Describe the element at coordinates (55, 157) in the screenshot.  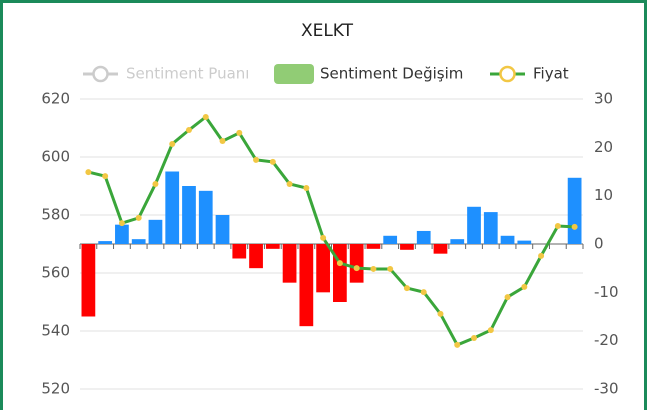
I see `y-tick-label: 600` at that location.